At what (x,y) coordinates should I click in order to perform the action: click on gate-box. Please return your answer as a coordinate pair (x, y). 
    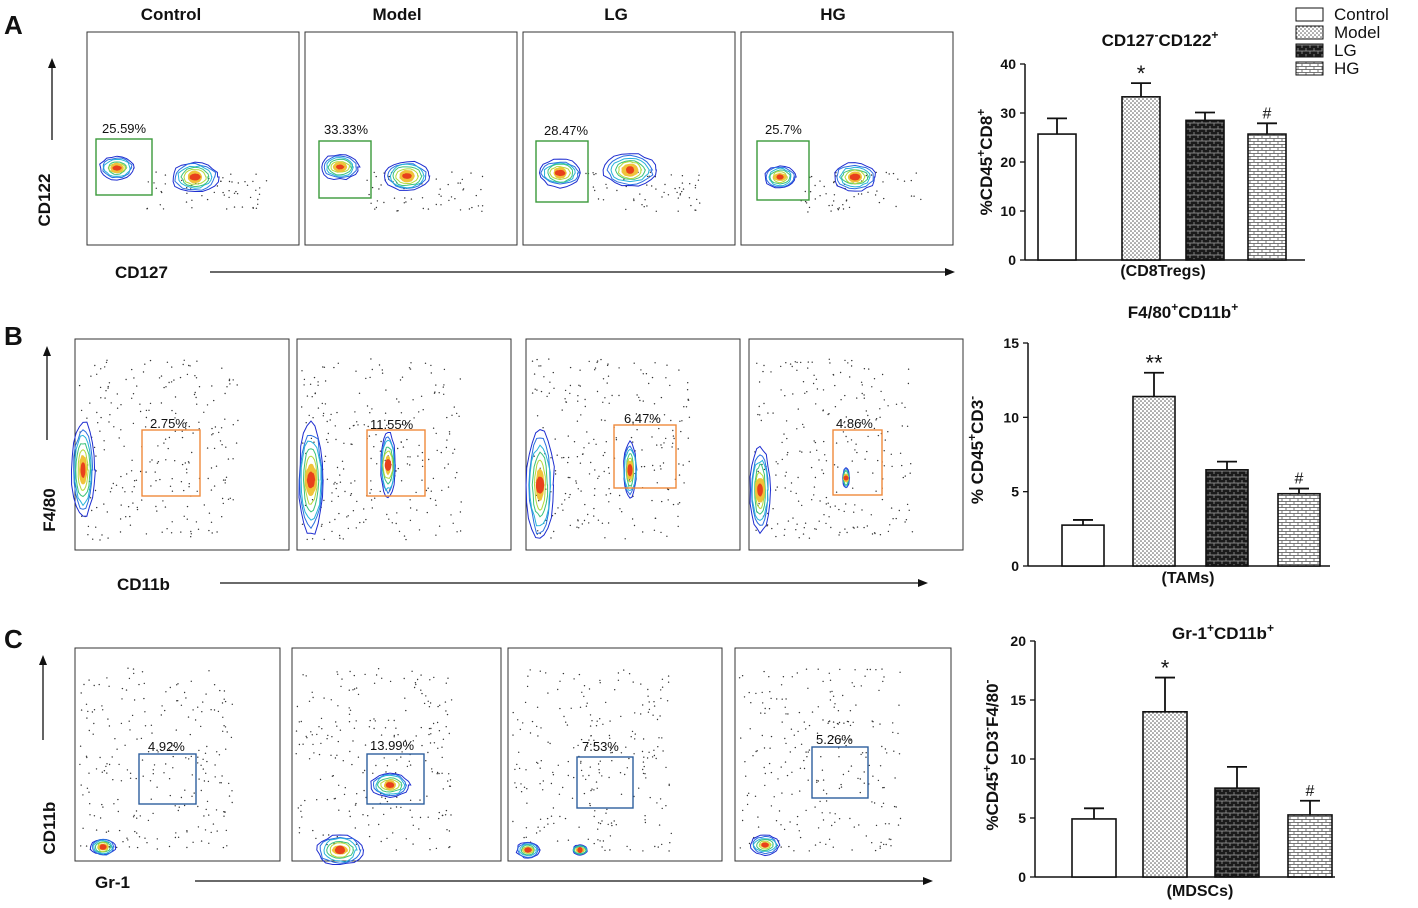
    Looking at the image, I should click on (645, 456).